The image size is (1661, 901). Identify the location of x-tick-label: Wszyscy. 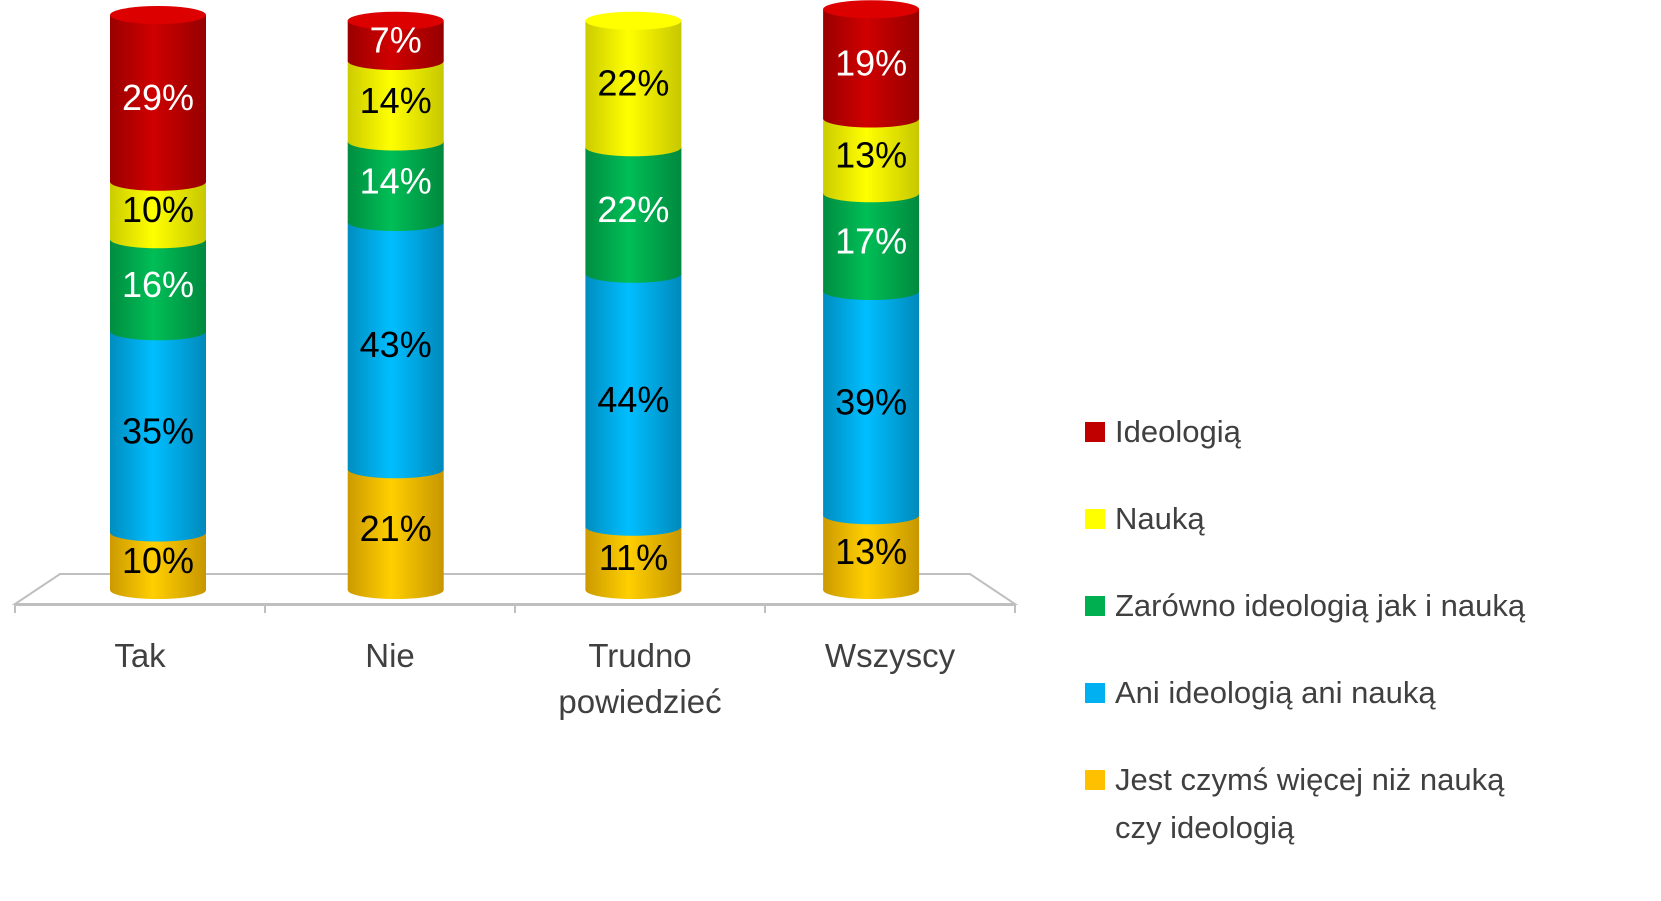
(890, 655).